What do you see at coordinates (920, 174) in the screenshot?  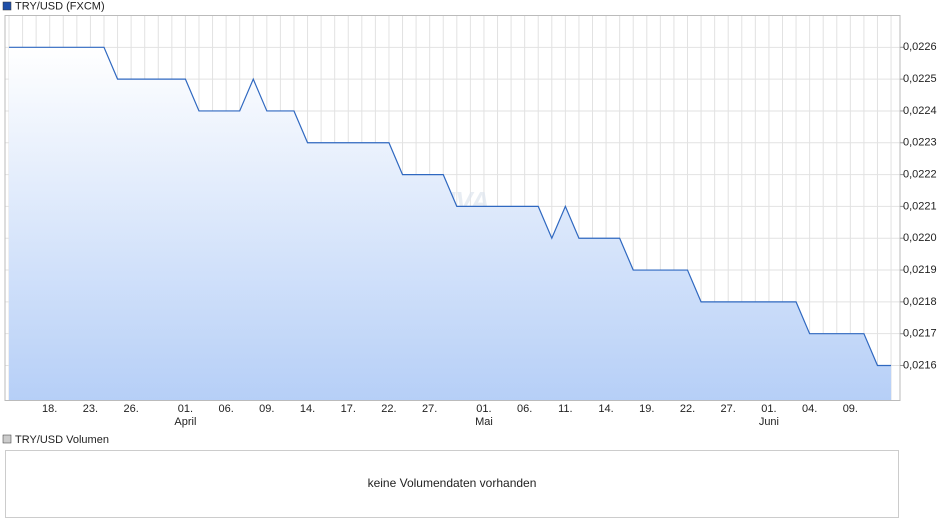 I see `y-tick-label: 0,0222` at bounding box center [920, 174].